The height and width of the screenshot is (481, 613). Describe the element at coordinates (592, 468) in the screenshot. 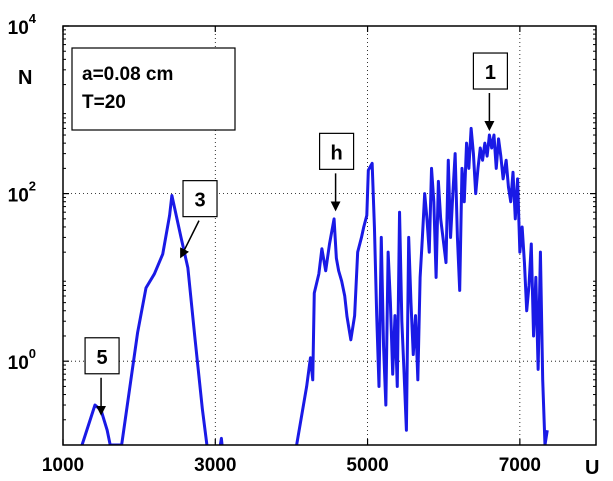

I see `x-axis-label: U` at that location.